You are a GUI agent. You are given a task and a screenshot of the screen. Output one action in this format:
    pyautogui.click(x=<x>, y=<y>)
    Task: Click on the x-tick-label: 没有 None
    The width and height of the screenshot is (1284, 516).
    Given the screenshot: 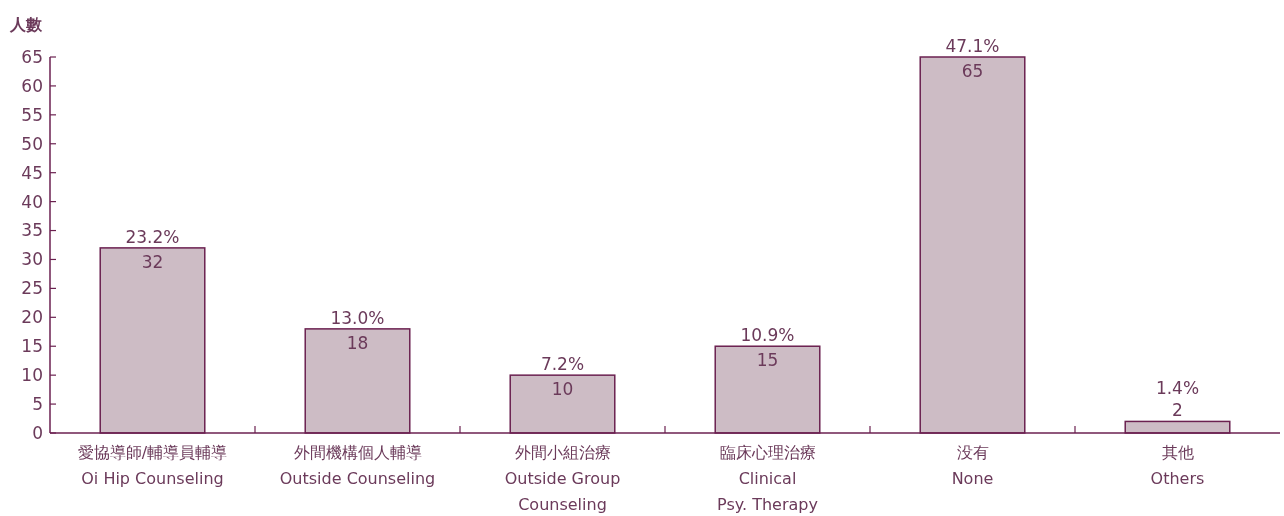 What is the action you would take?
    pyautogui.click(x=972, y=465)
    